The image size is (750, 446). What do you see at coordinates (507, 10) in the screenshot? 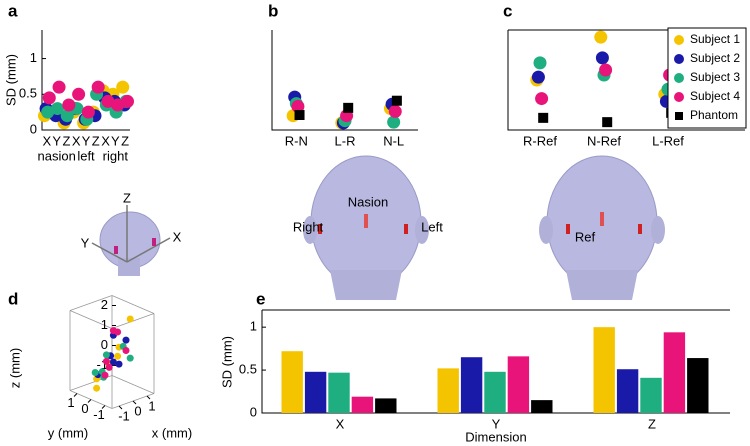
I see `panel-label: c` at bounding box center [507, 10].